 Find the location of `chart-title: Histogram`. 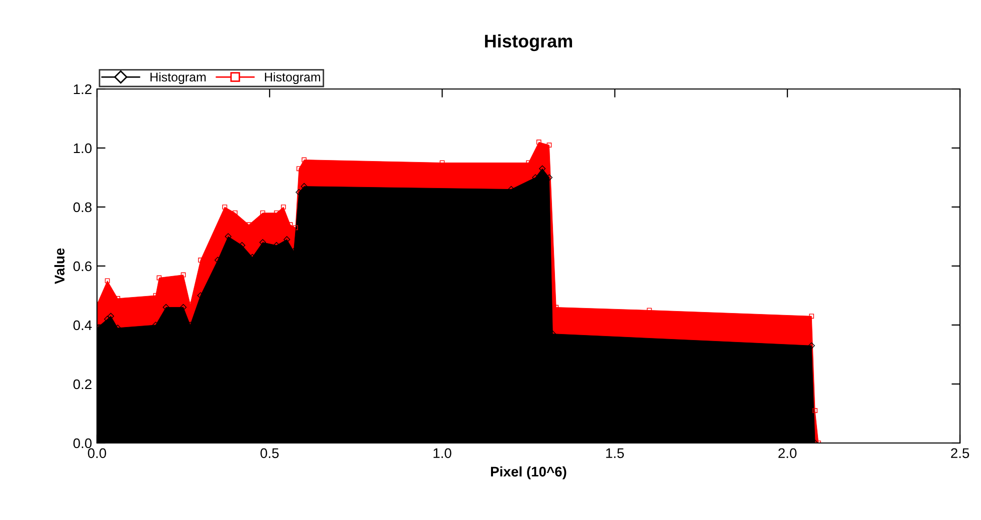

chart-title: Histogram is located at coordinates (528, 43).